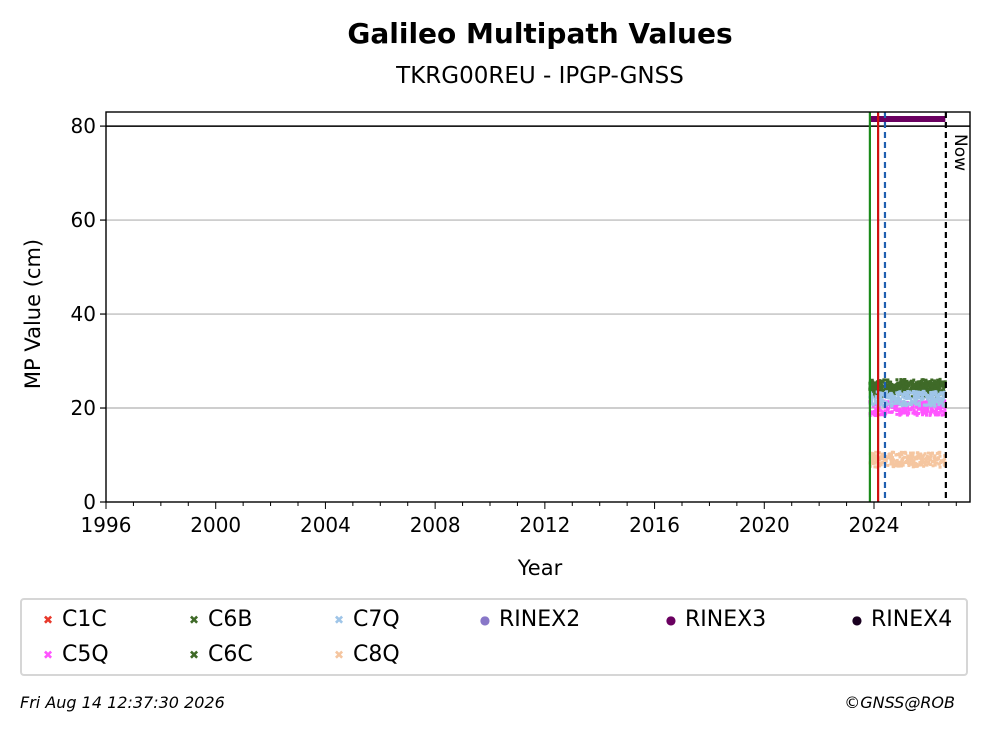 The image size is (993, 734). Describe the element at coordinates (219, 655) in the screenshot. I see `legend-item-c6c: ✖ C6C` at that location.